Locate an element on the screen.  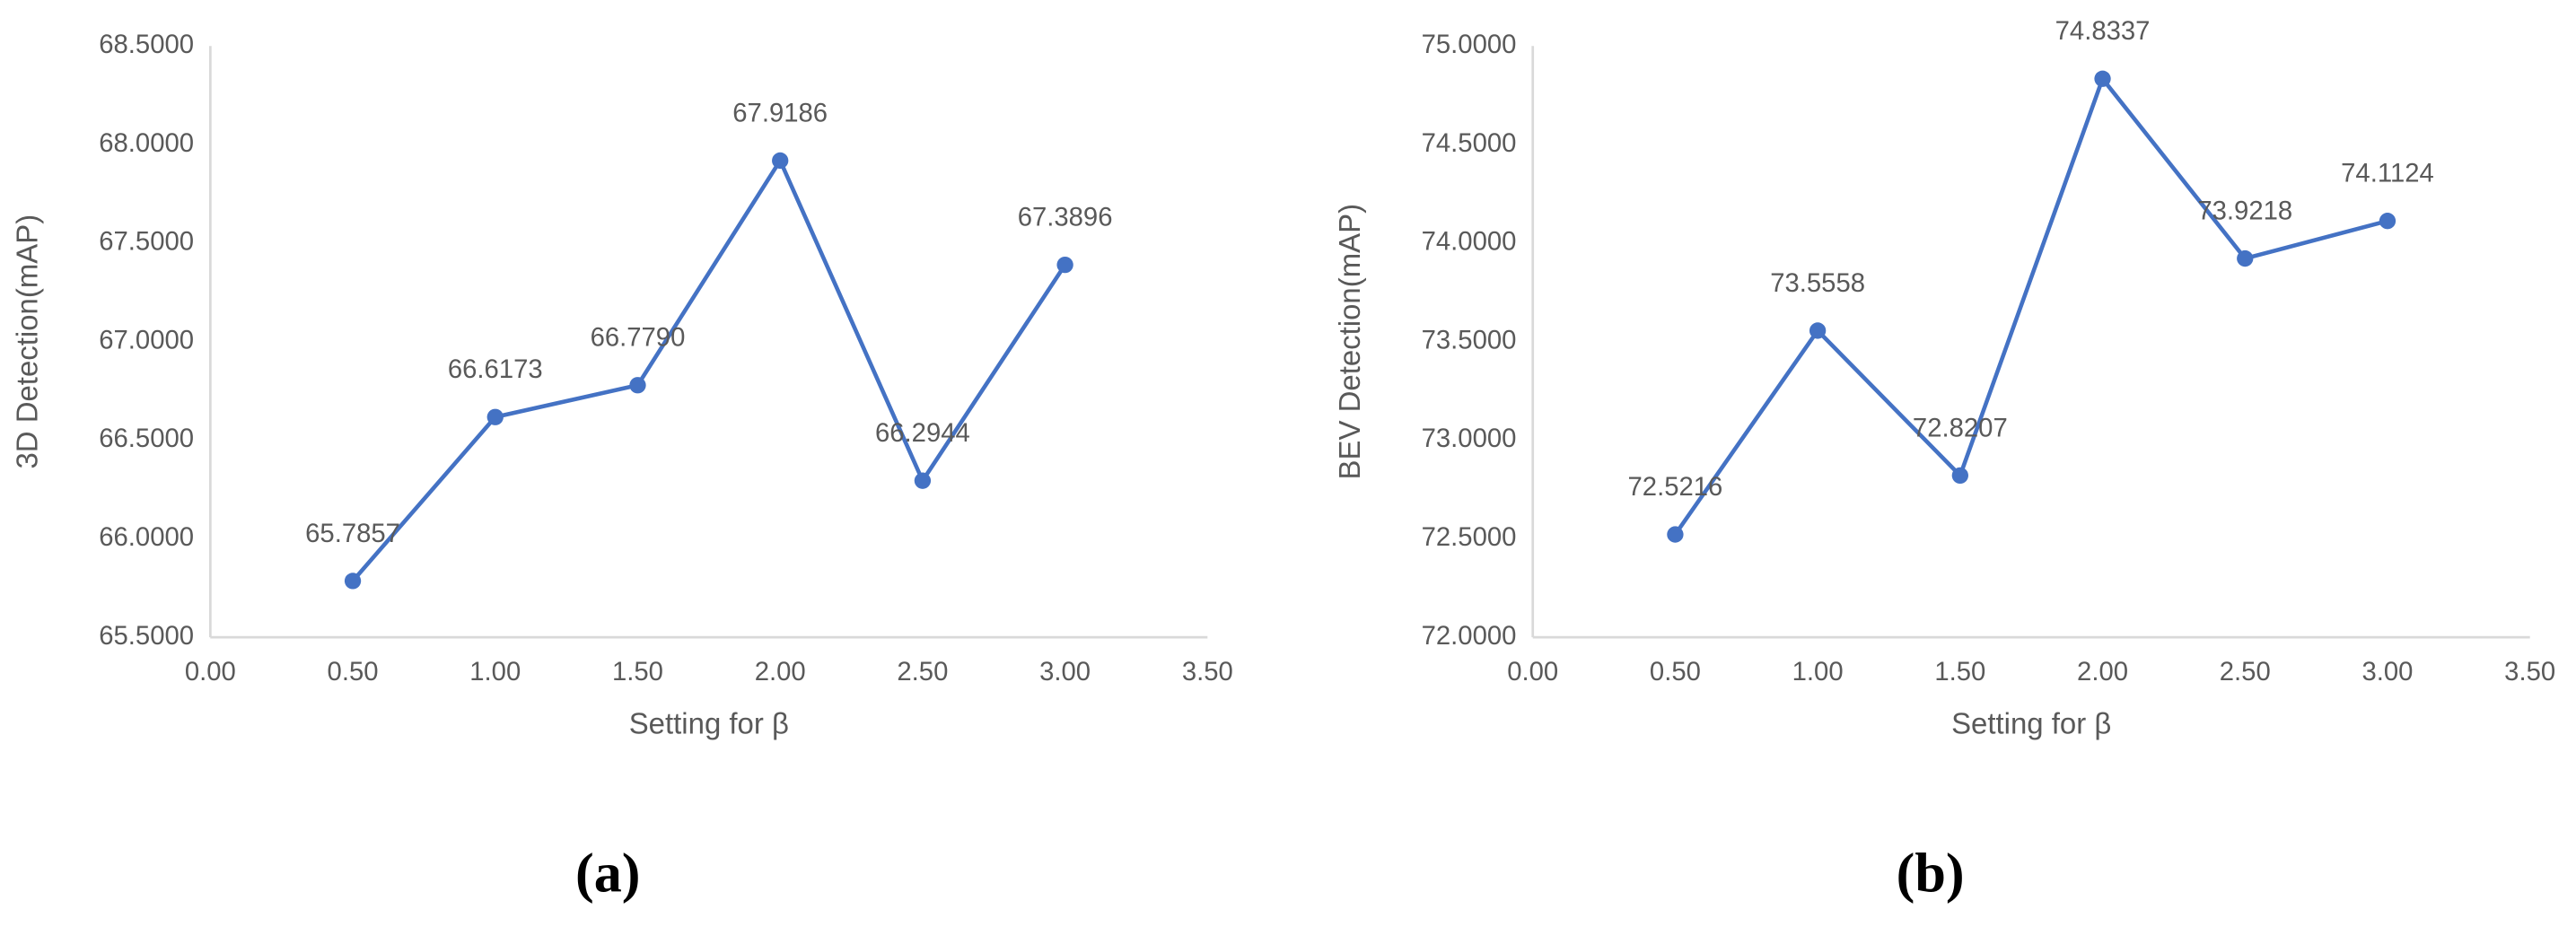
y-tick-label: 74.5000 is located at coordinates (1469, 143).